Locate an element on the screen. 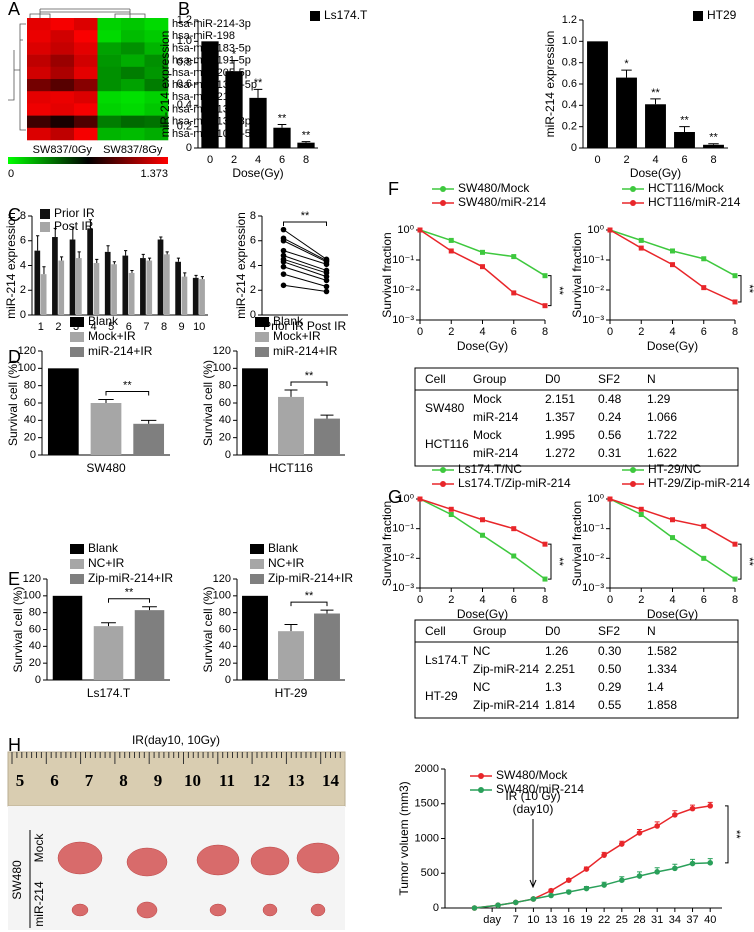 The width and height of the screenshot is (754, 932). x-tick-label: 8 is located at coordinates (545, 600).